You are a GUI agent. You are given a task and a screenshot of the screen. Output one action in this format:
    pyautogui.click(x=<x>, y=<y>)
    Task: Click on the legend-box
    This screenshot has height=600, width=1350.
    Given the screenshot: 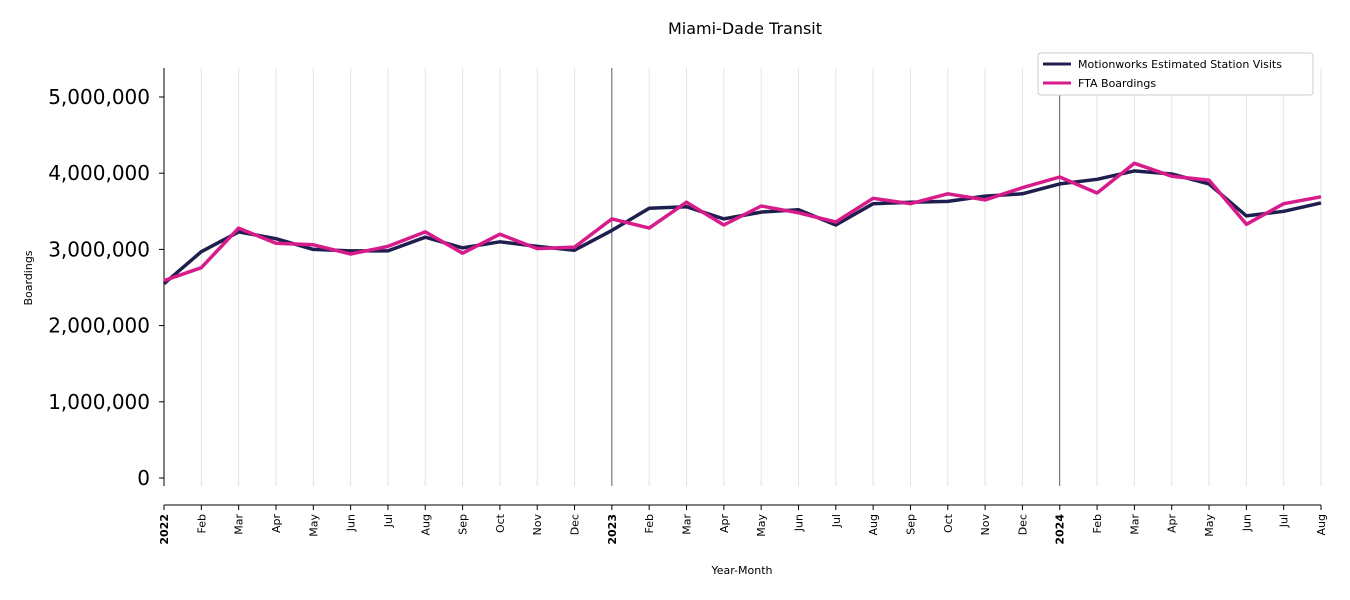 What is the action you would take?
    pyautogui.click(x=1175, y=74)
    